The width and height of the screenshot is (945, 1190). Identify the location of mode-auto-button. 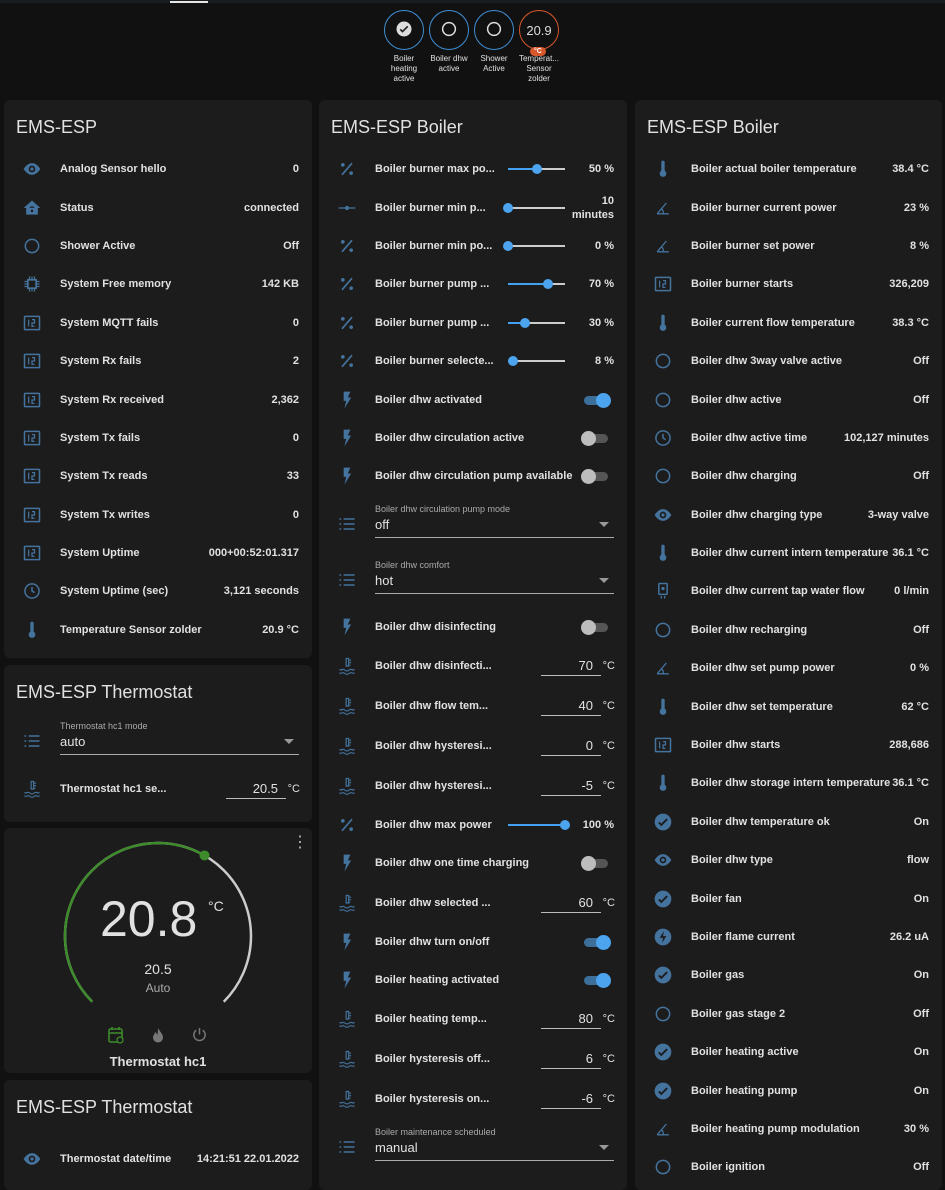
(116, 1037).